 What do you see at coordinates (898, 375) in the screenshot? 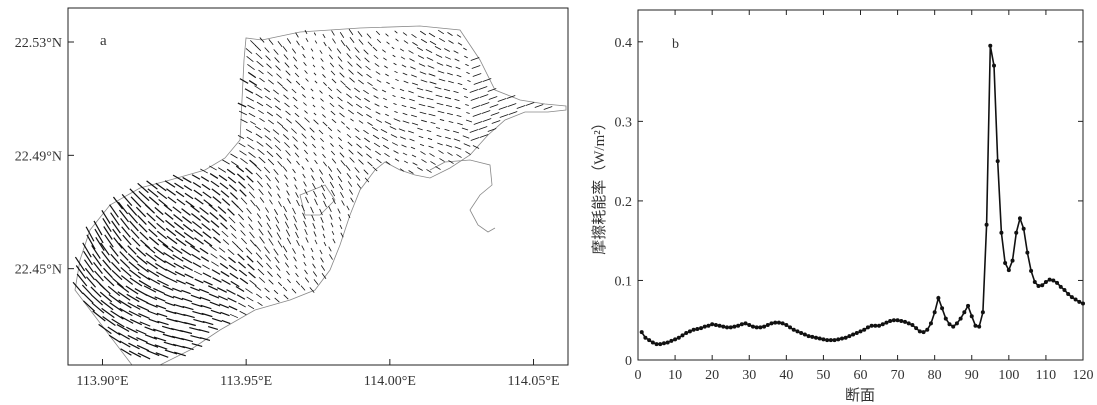
I see `x-tick-label: 70` at bounding box center [898, 375].